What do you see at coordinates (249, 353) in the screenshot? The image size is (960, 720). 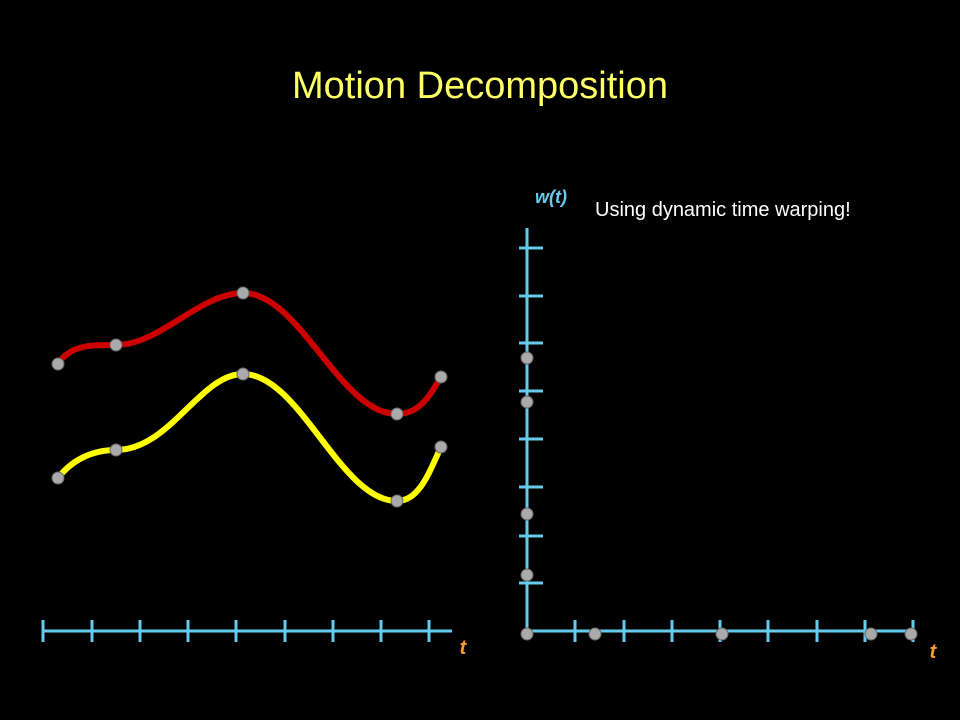 I see `red-curve` at bounding box center [249, 353].